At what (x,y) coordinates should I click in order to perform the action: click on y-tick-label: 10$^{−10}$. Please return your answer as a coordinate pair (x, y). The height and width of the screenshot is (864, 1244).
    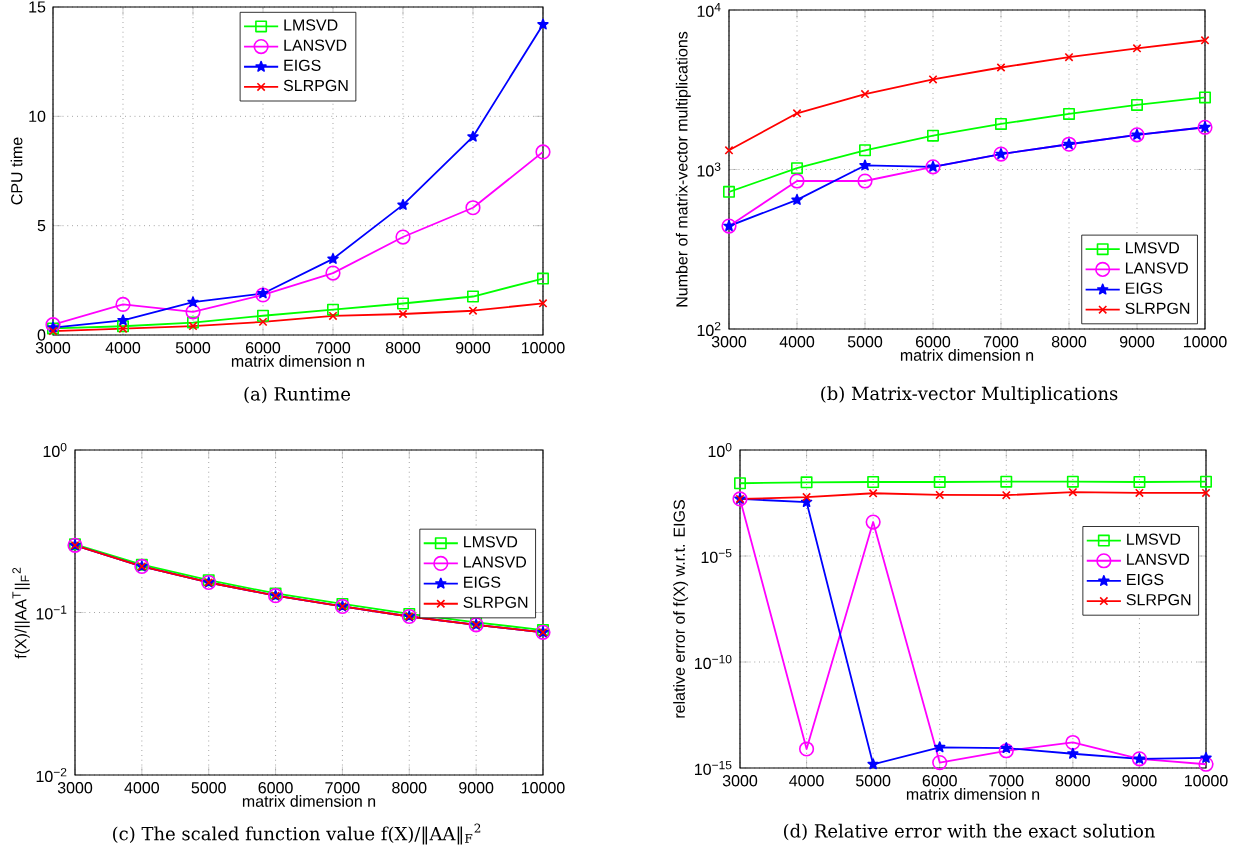
    Looking at the image, I should click on (713, 662).